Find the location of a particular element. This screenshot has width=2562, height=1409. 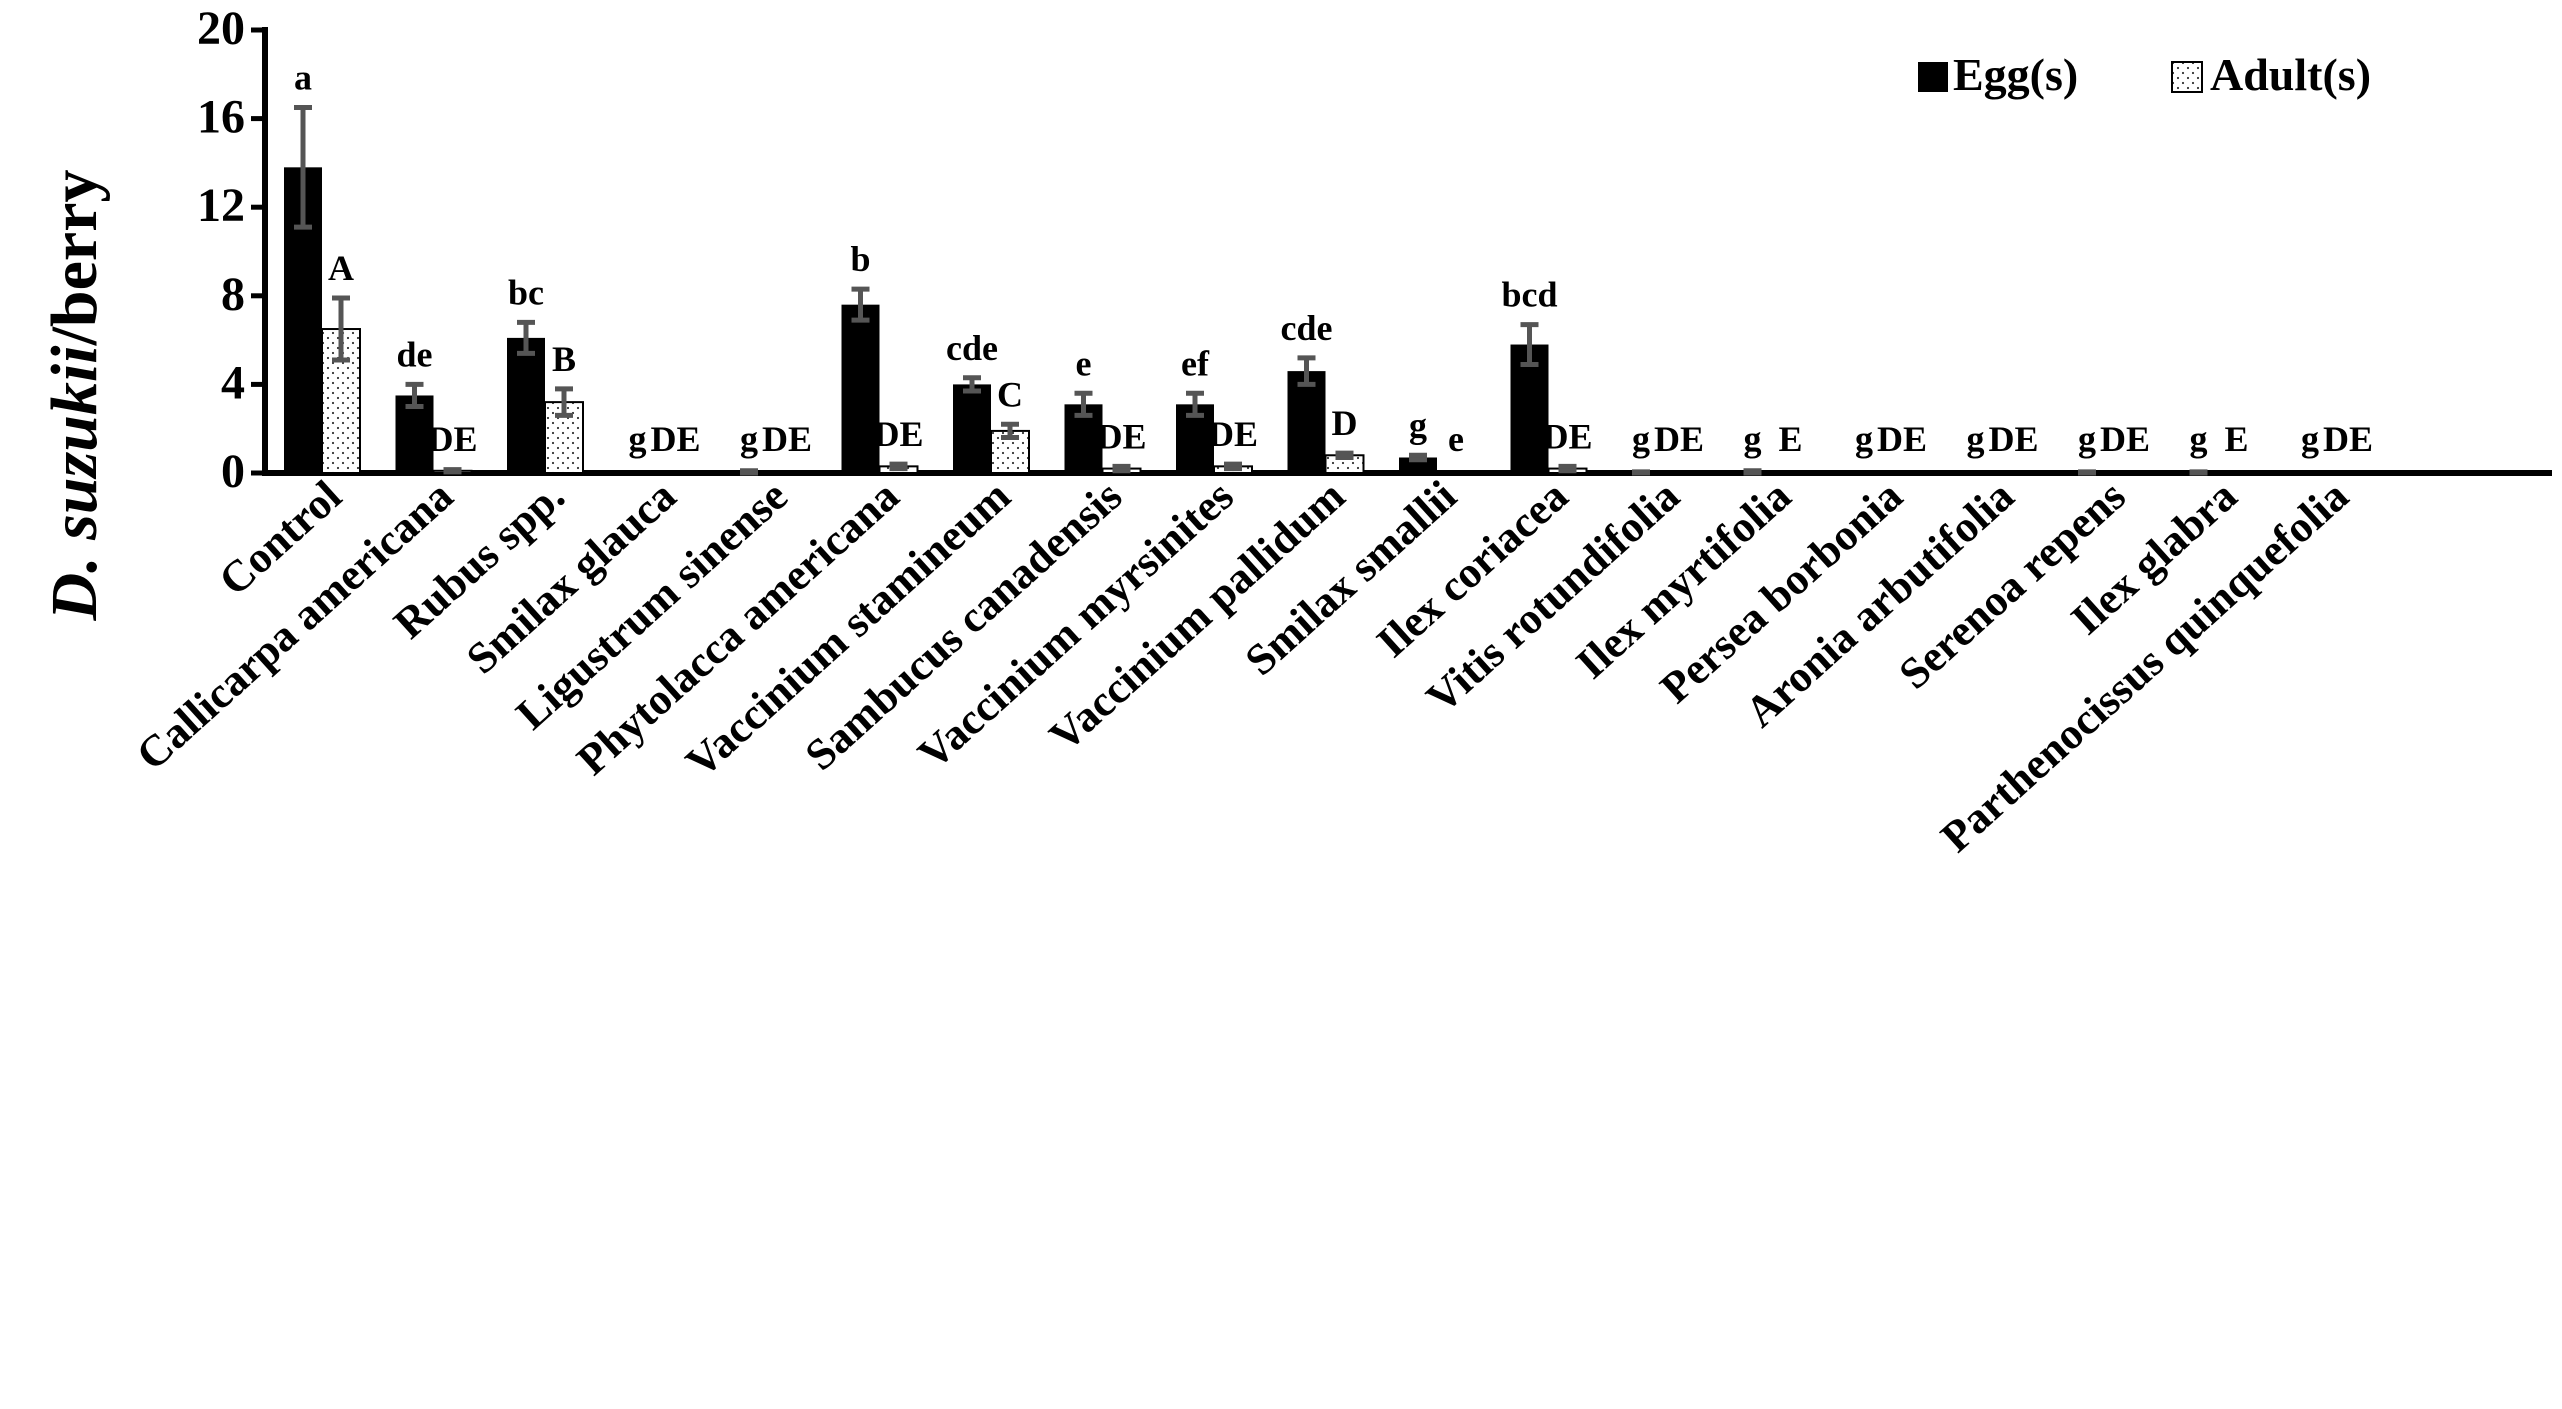

significance-letter-egg: a is located at coordinates (303, 78).